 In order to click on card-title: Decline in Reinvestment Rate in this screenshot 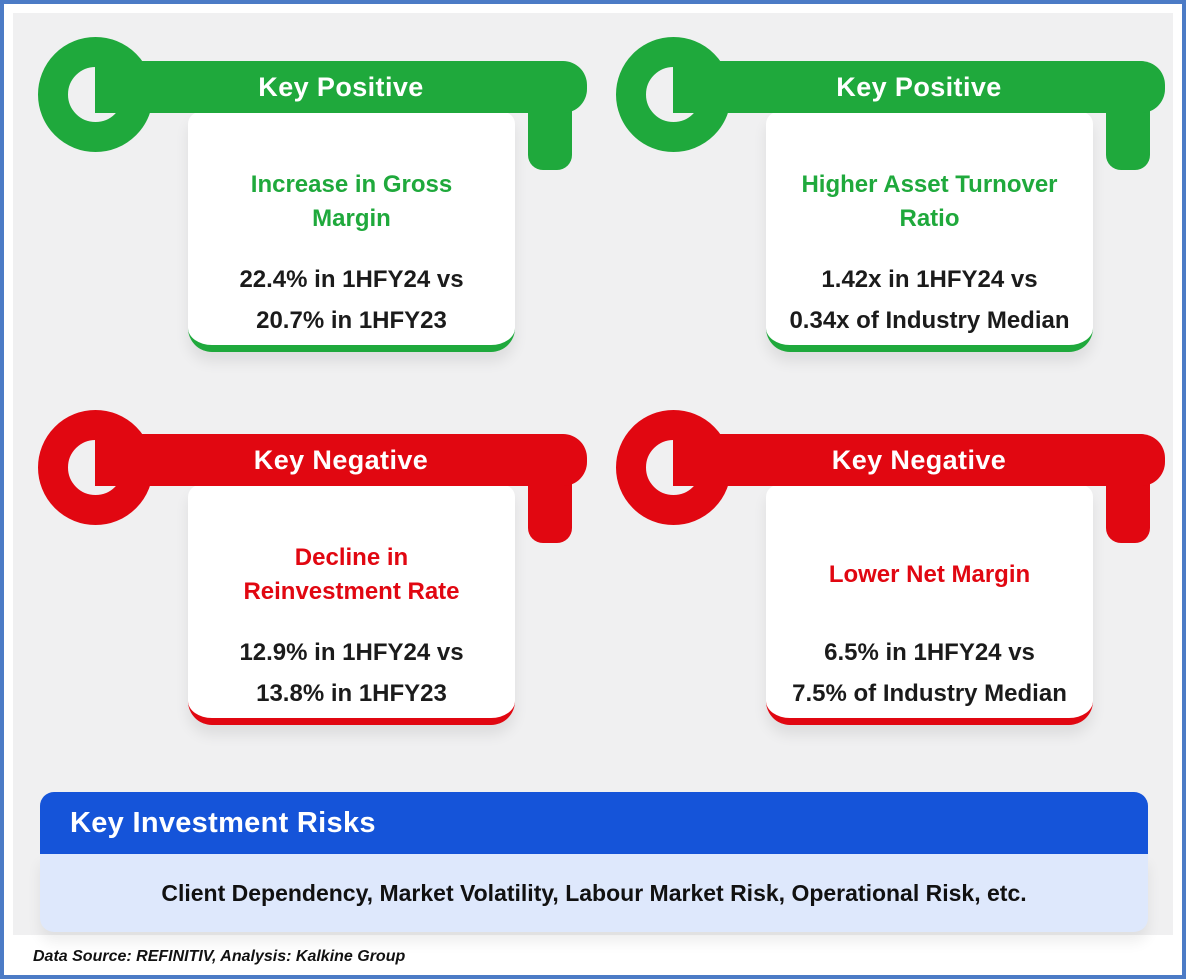, I will do `click(351, 575)`.